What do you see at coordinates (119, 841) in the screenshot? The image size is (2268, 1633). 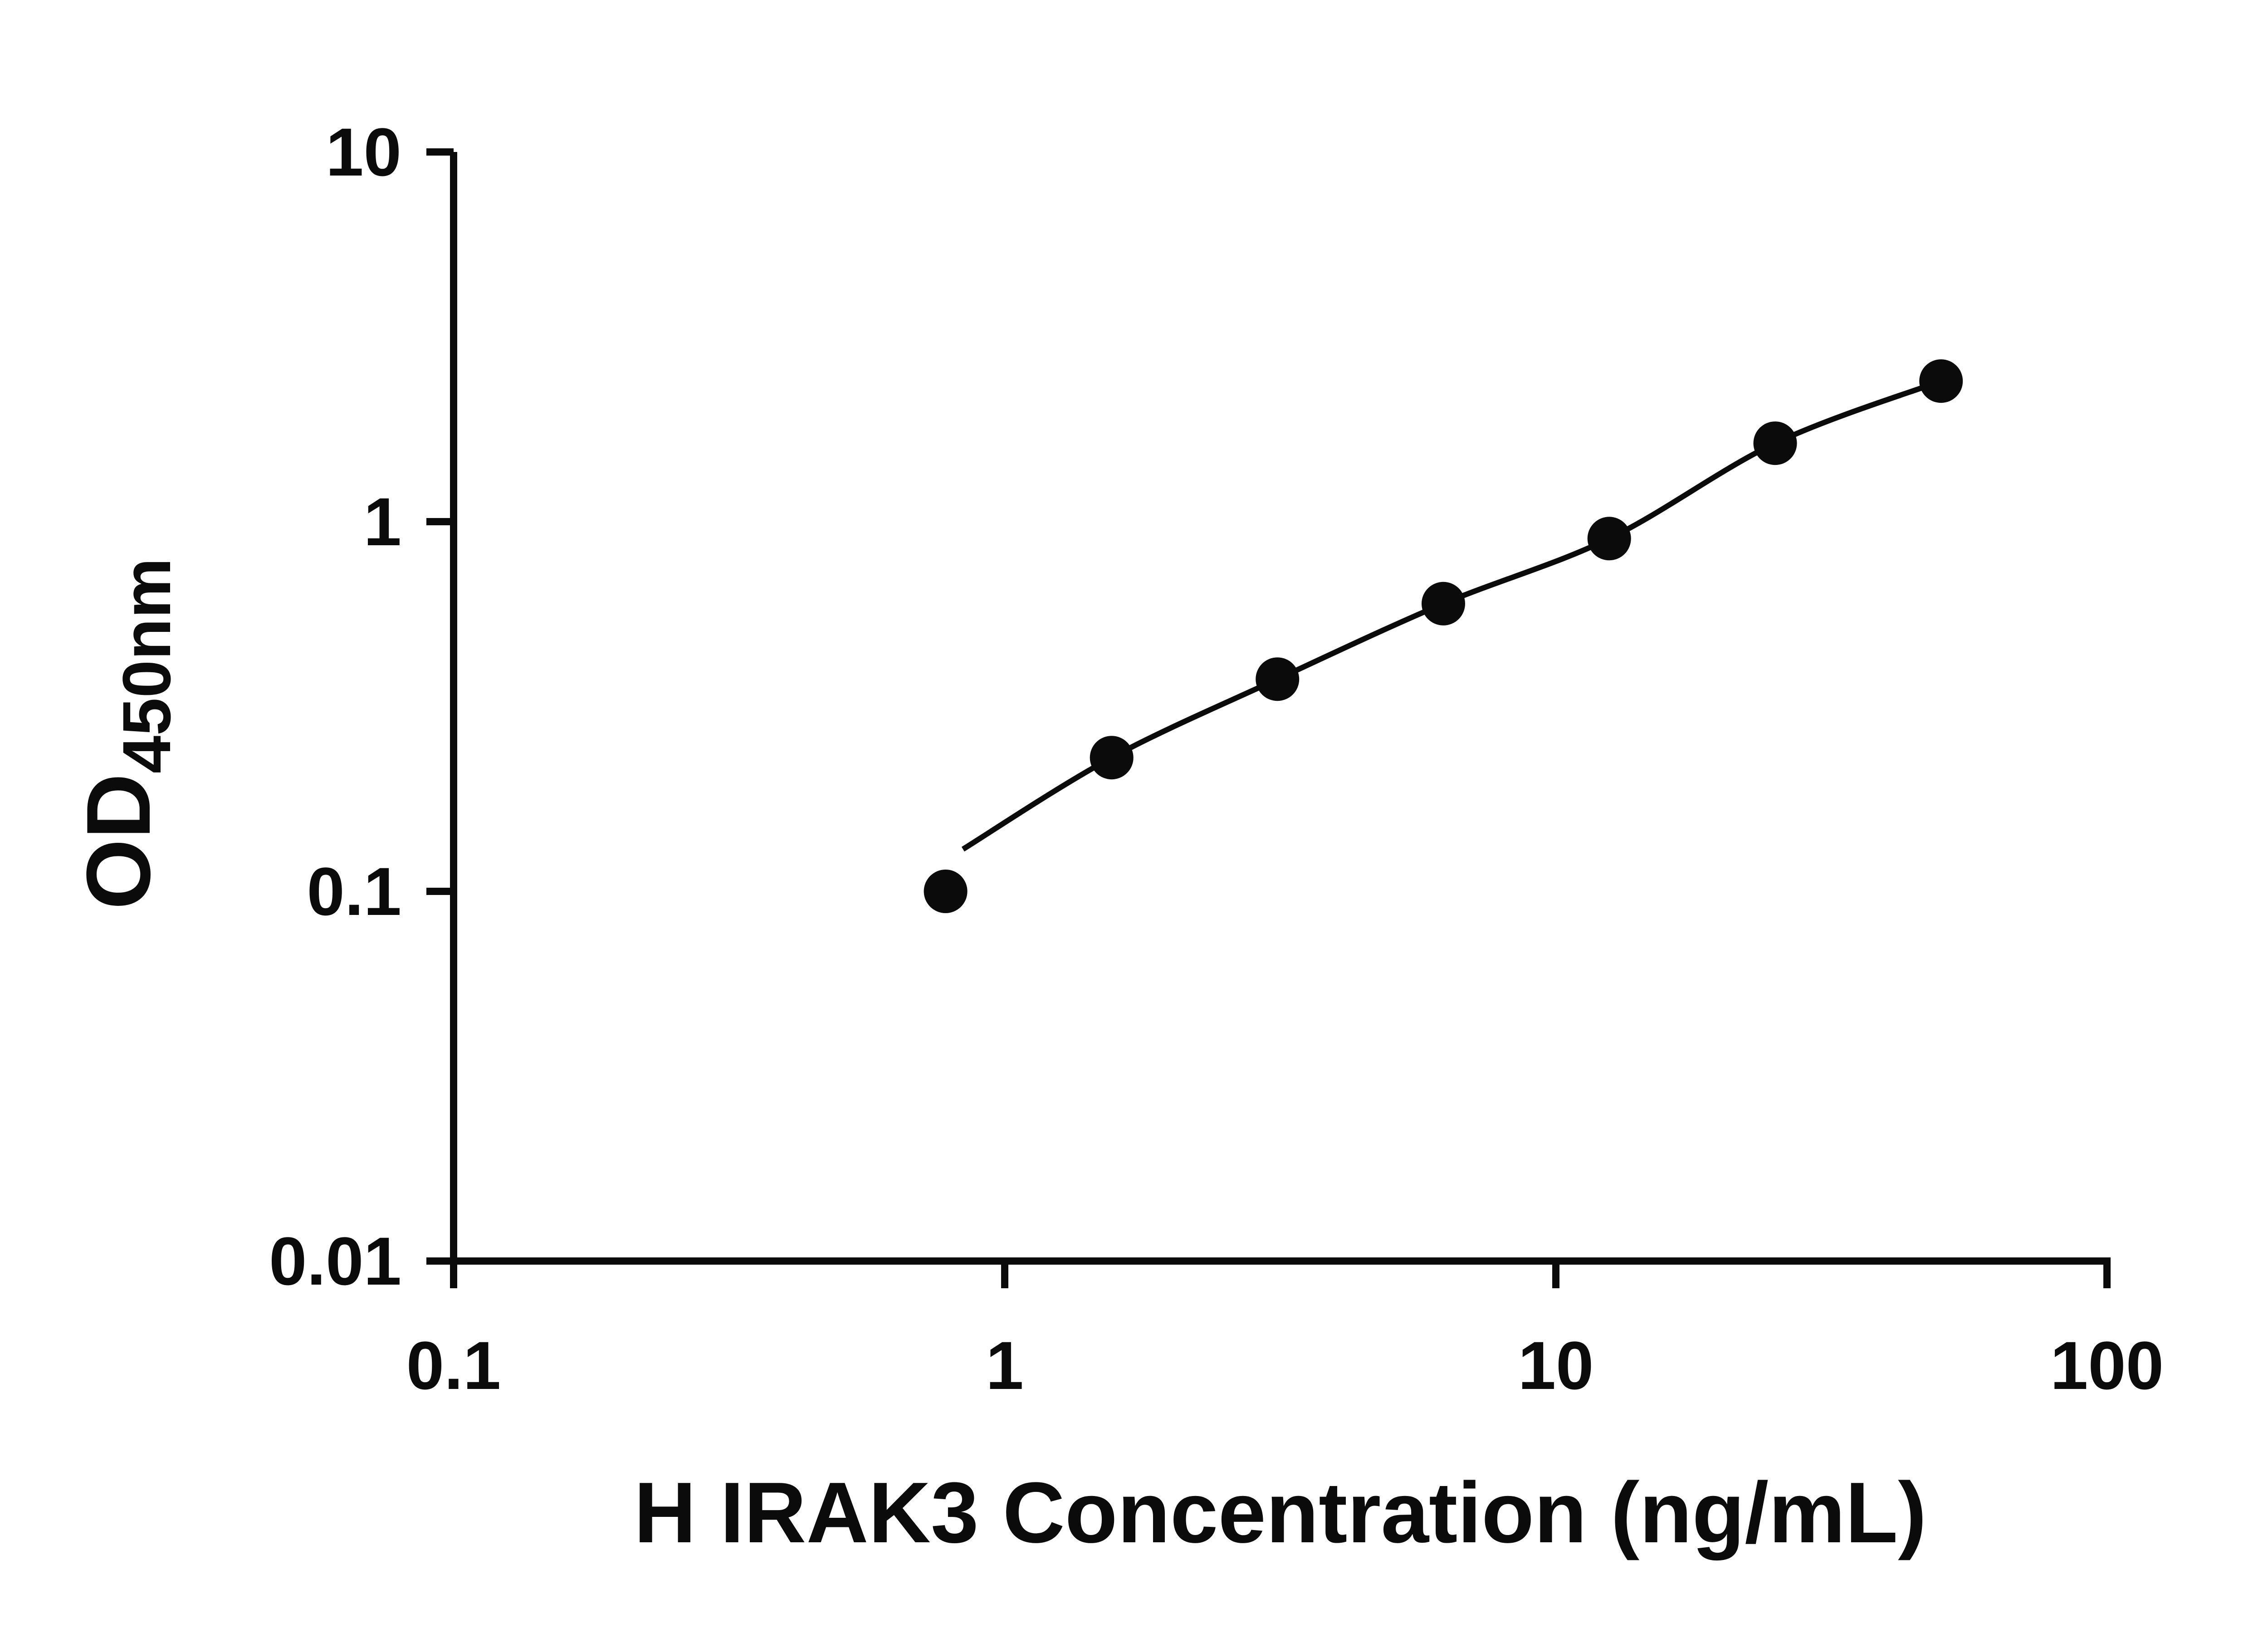 I see `y-axis-title-main: OD` at bounding box center [119, 841].